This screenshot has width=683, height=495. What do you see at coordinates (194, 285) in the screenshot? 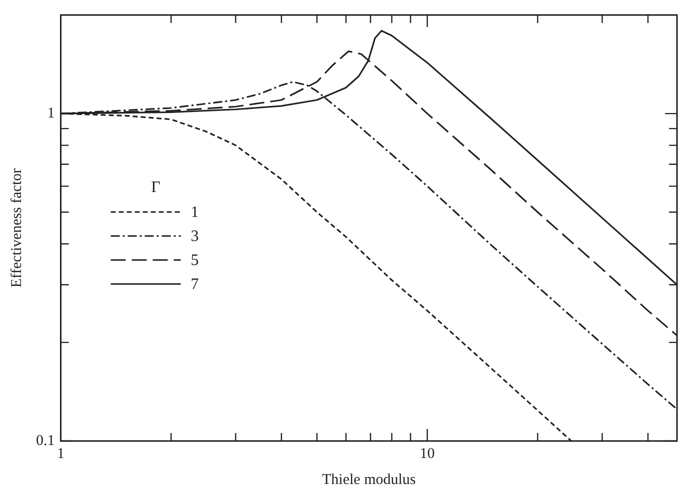
I see `legend-label: 7` at bounding box center [194, 285].